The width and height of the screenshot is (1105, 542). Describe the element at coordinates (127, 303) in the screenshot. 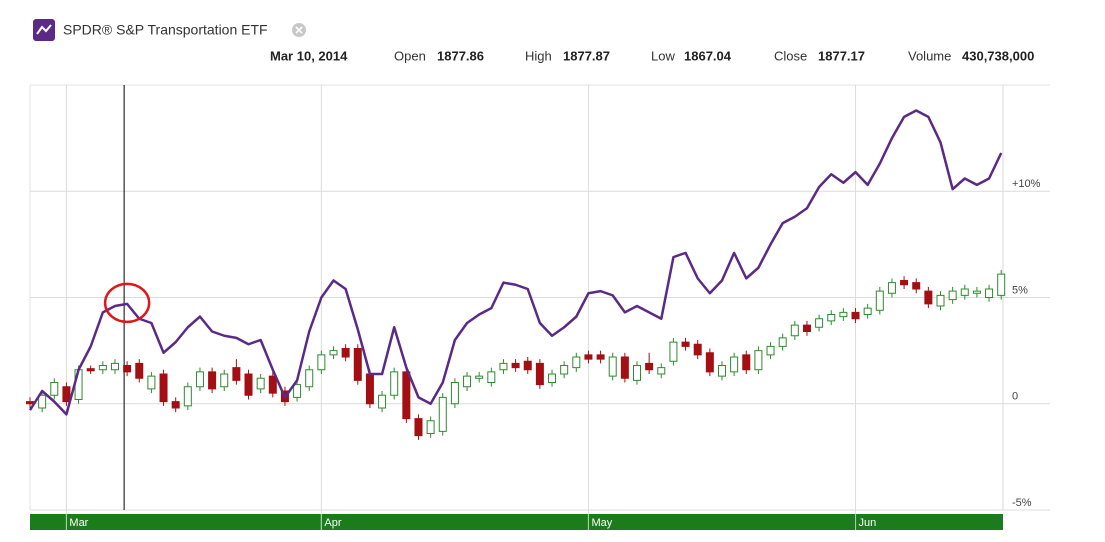

I see `highlight-circle` at that location.